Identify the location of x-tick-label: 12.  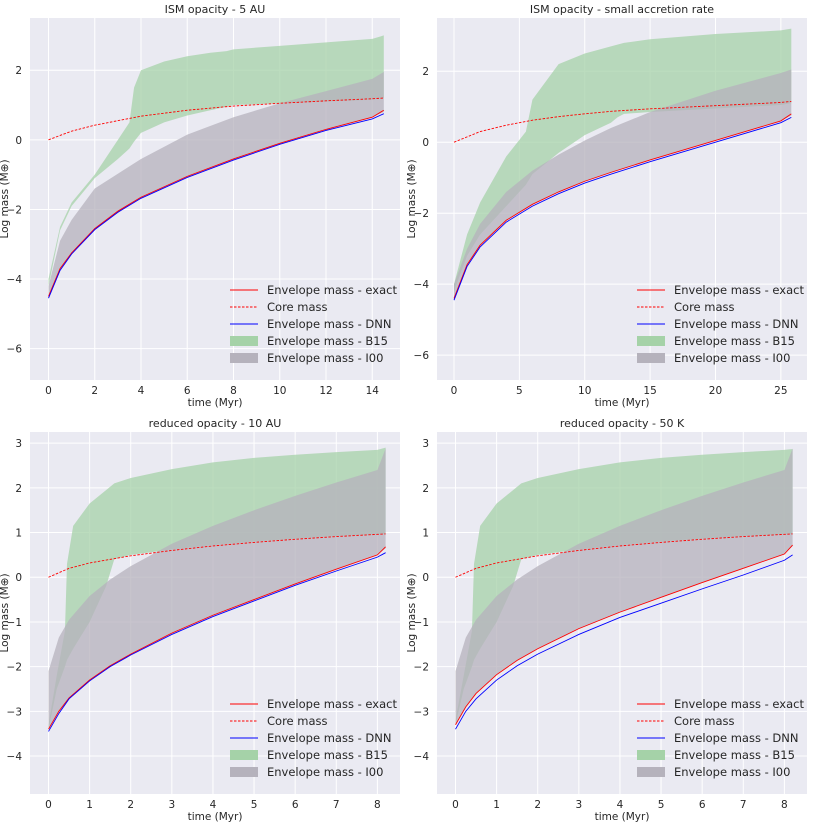
(325, 391).